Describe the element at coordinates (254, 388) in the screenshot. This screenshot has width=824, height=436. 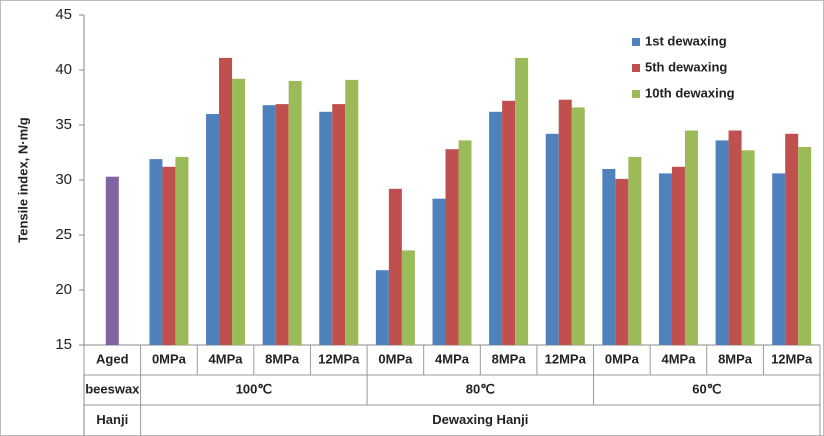
I see `group-label: 100℃` at that location.